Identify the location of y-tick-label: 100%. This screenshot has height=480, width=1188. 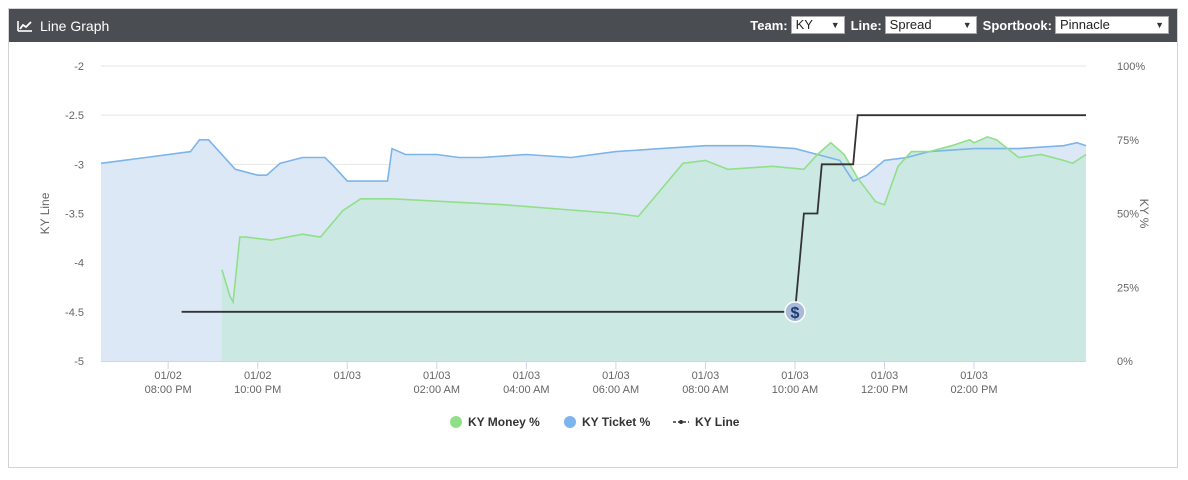
(1131, 67).